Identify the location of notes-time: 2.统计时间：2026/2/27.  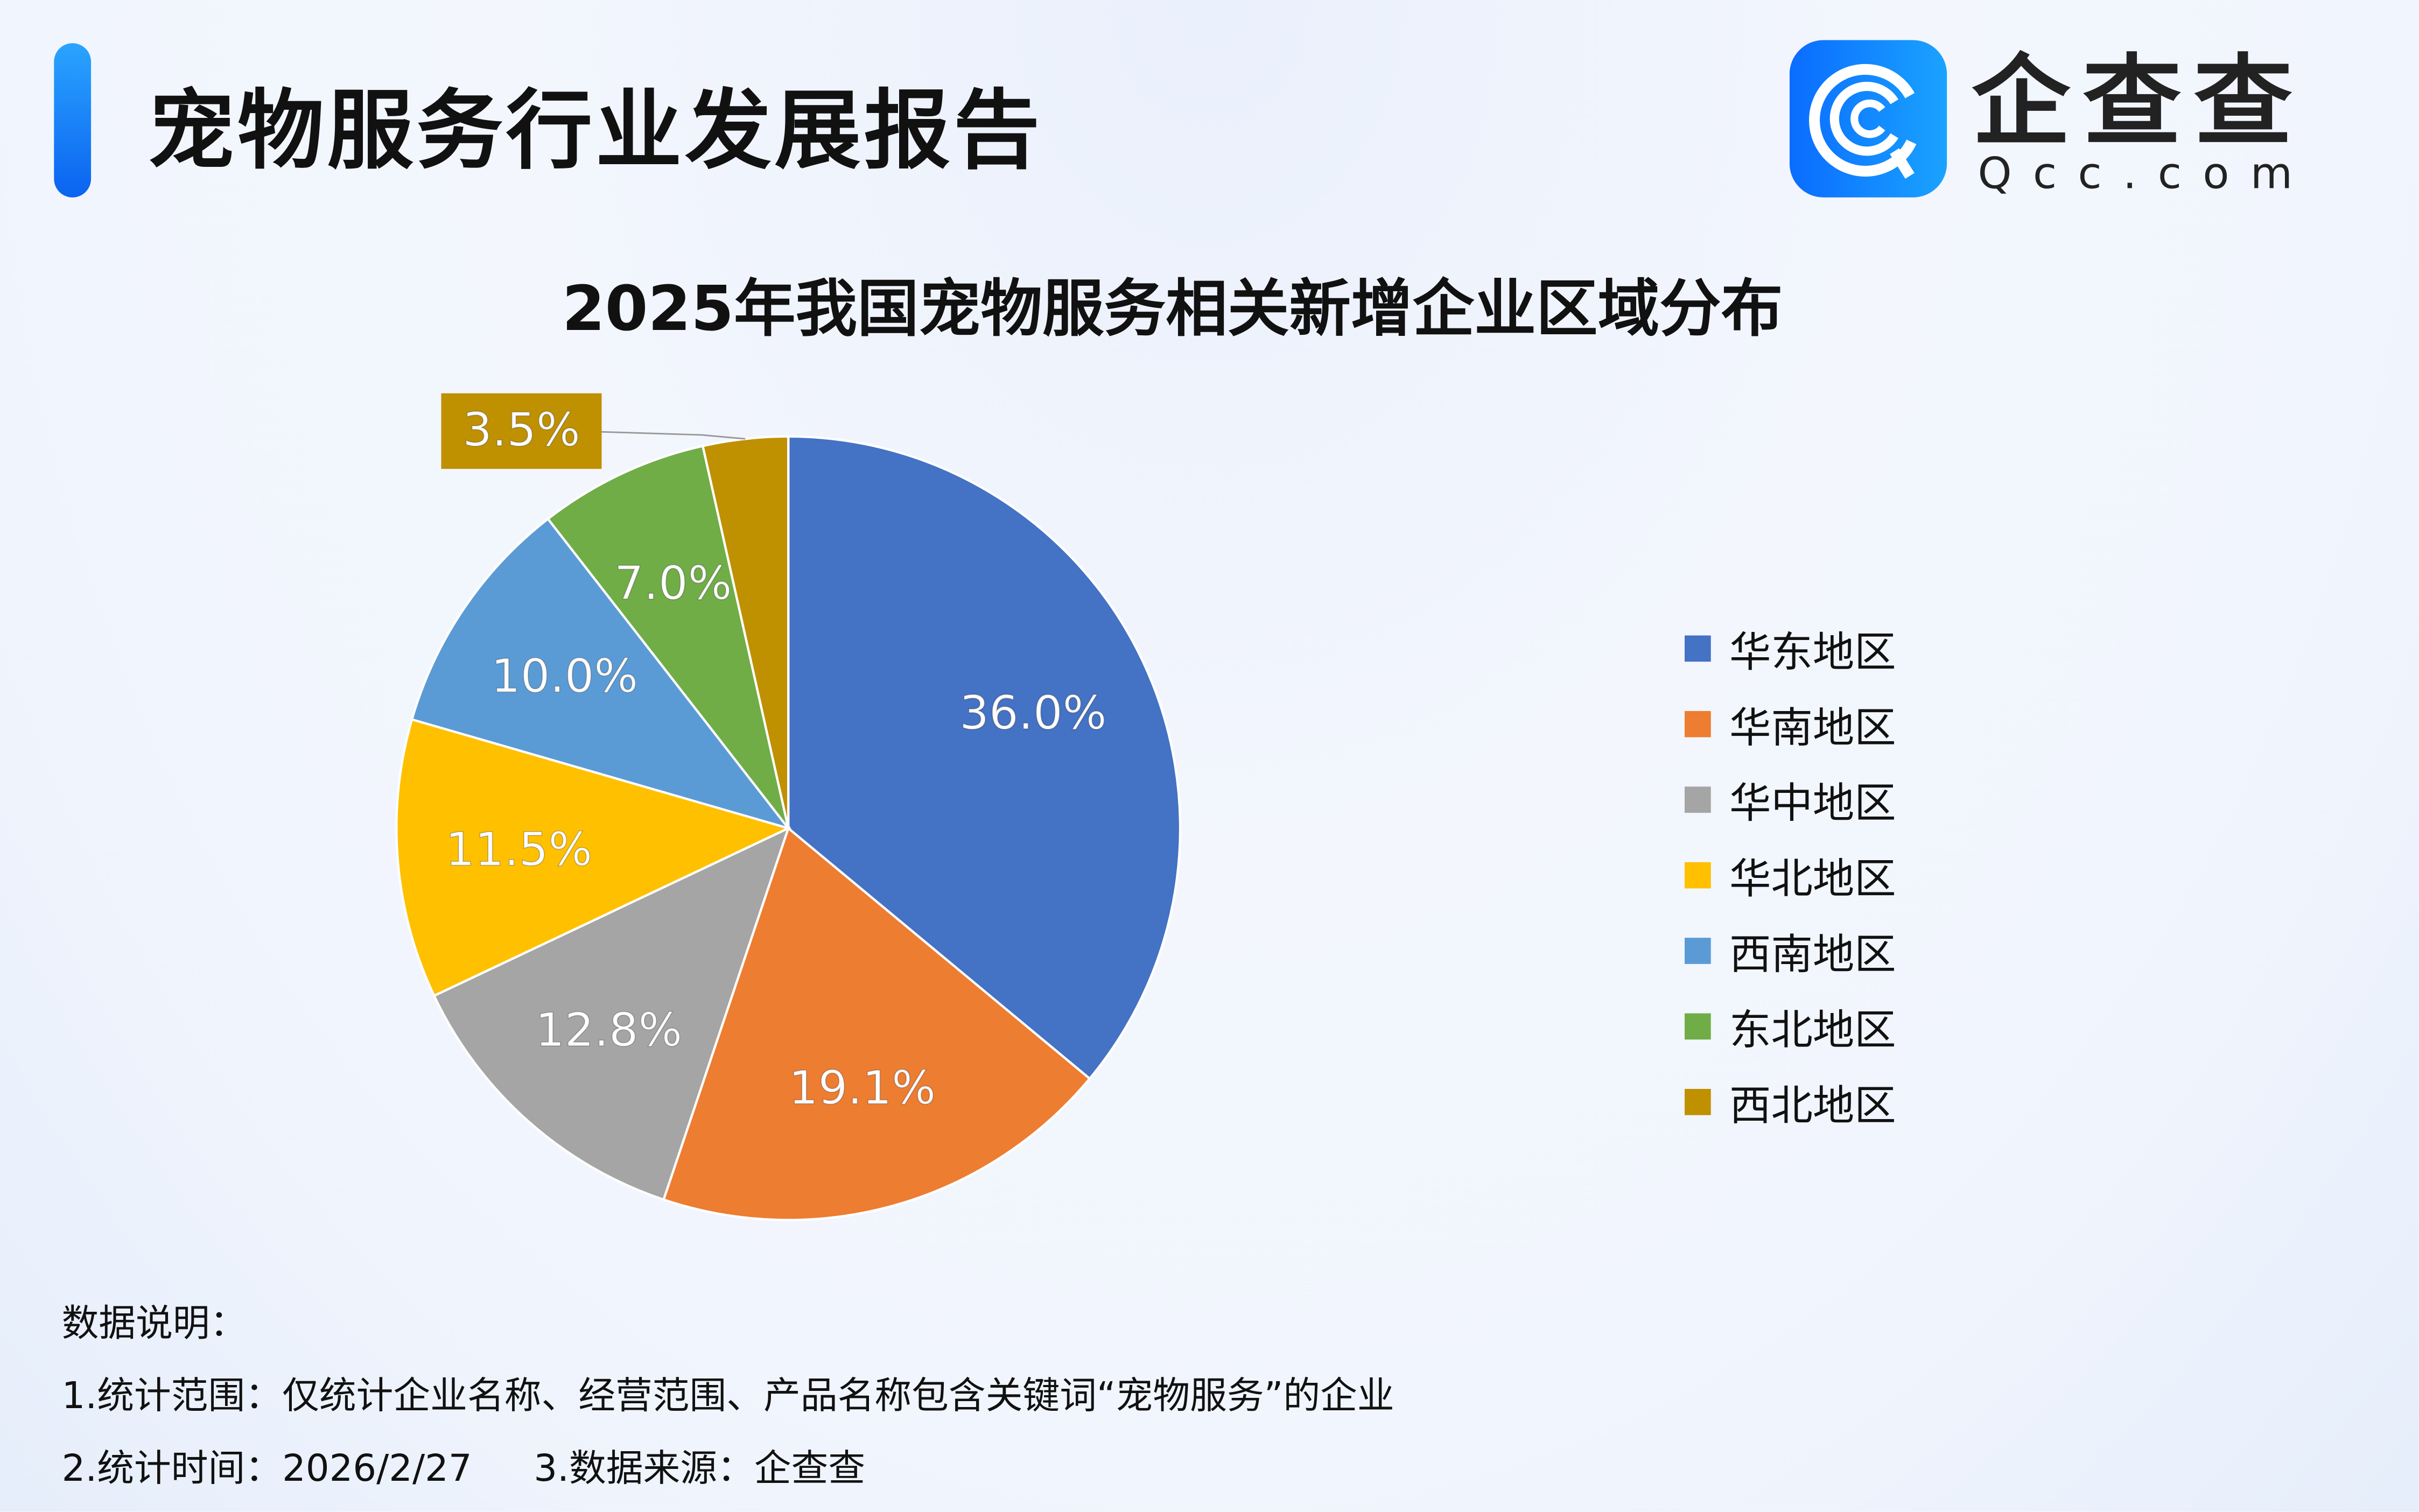
(266, 1468).